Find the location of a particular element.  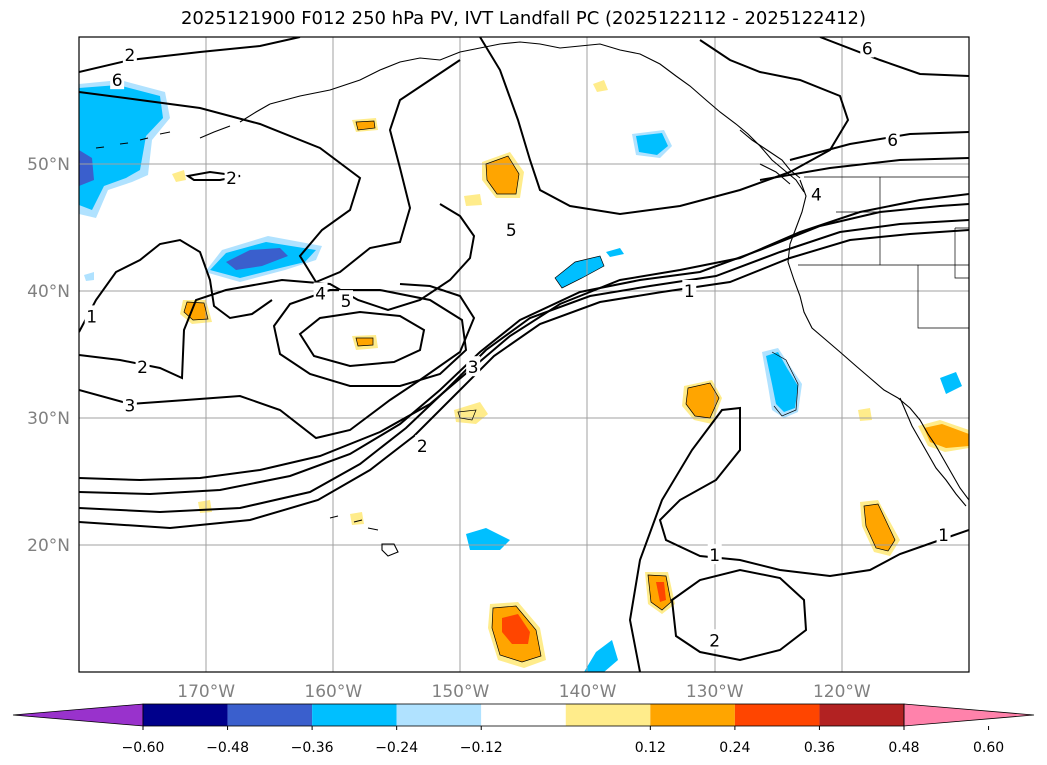

alaska-peninsula is located at coordinates (235, 121).